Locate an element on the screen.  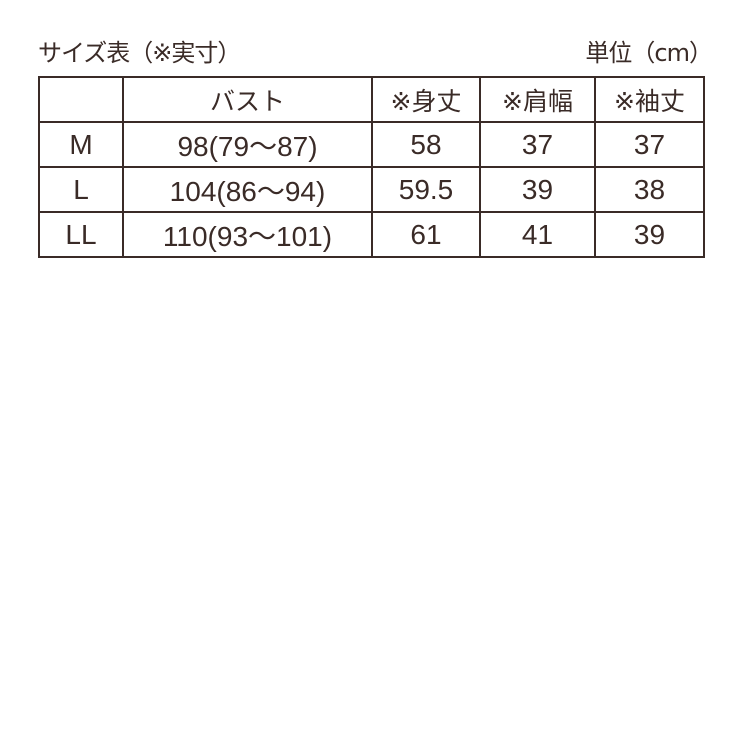
header-cell-length: ※身丈 is located at coordinates (426, 99).